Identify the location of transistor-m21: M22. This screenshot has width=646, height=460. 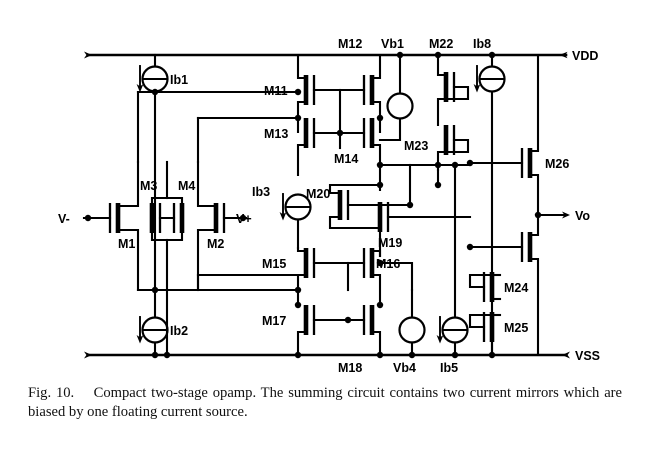
(449, 82).